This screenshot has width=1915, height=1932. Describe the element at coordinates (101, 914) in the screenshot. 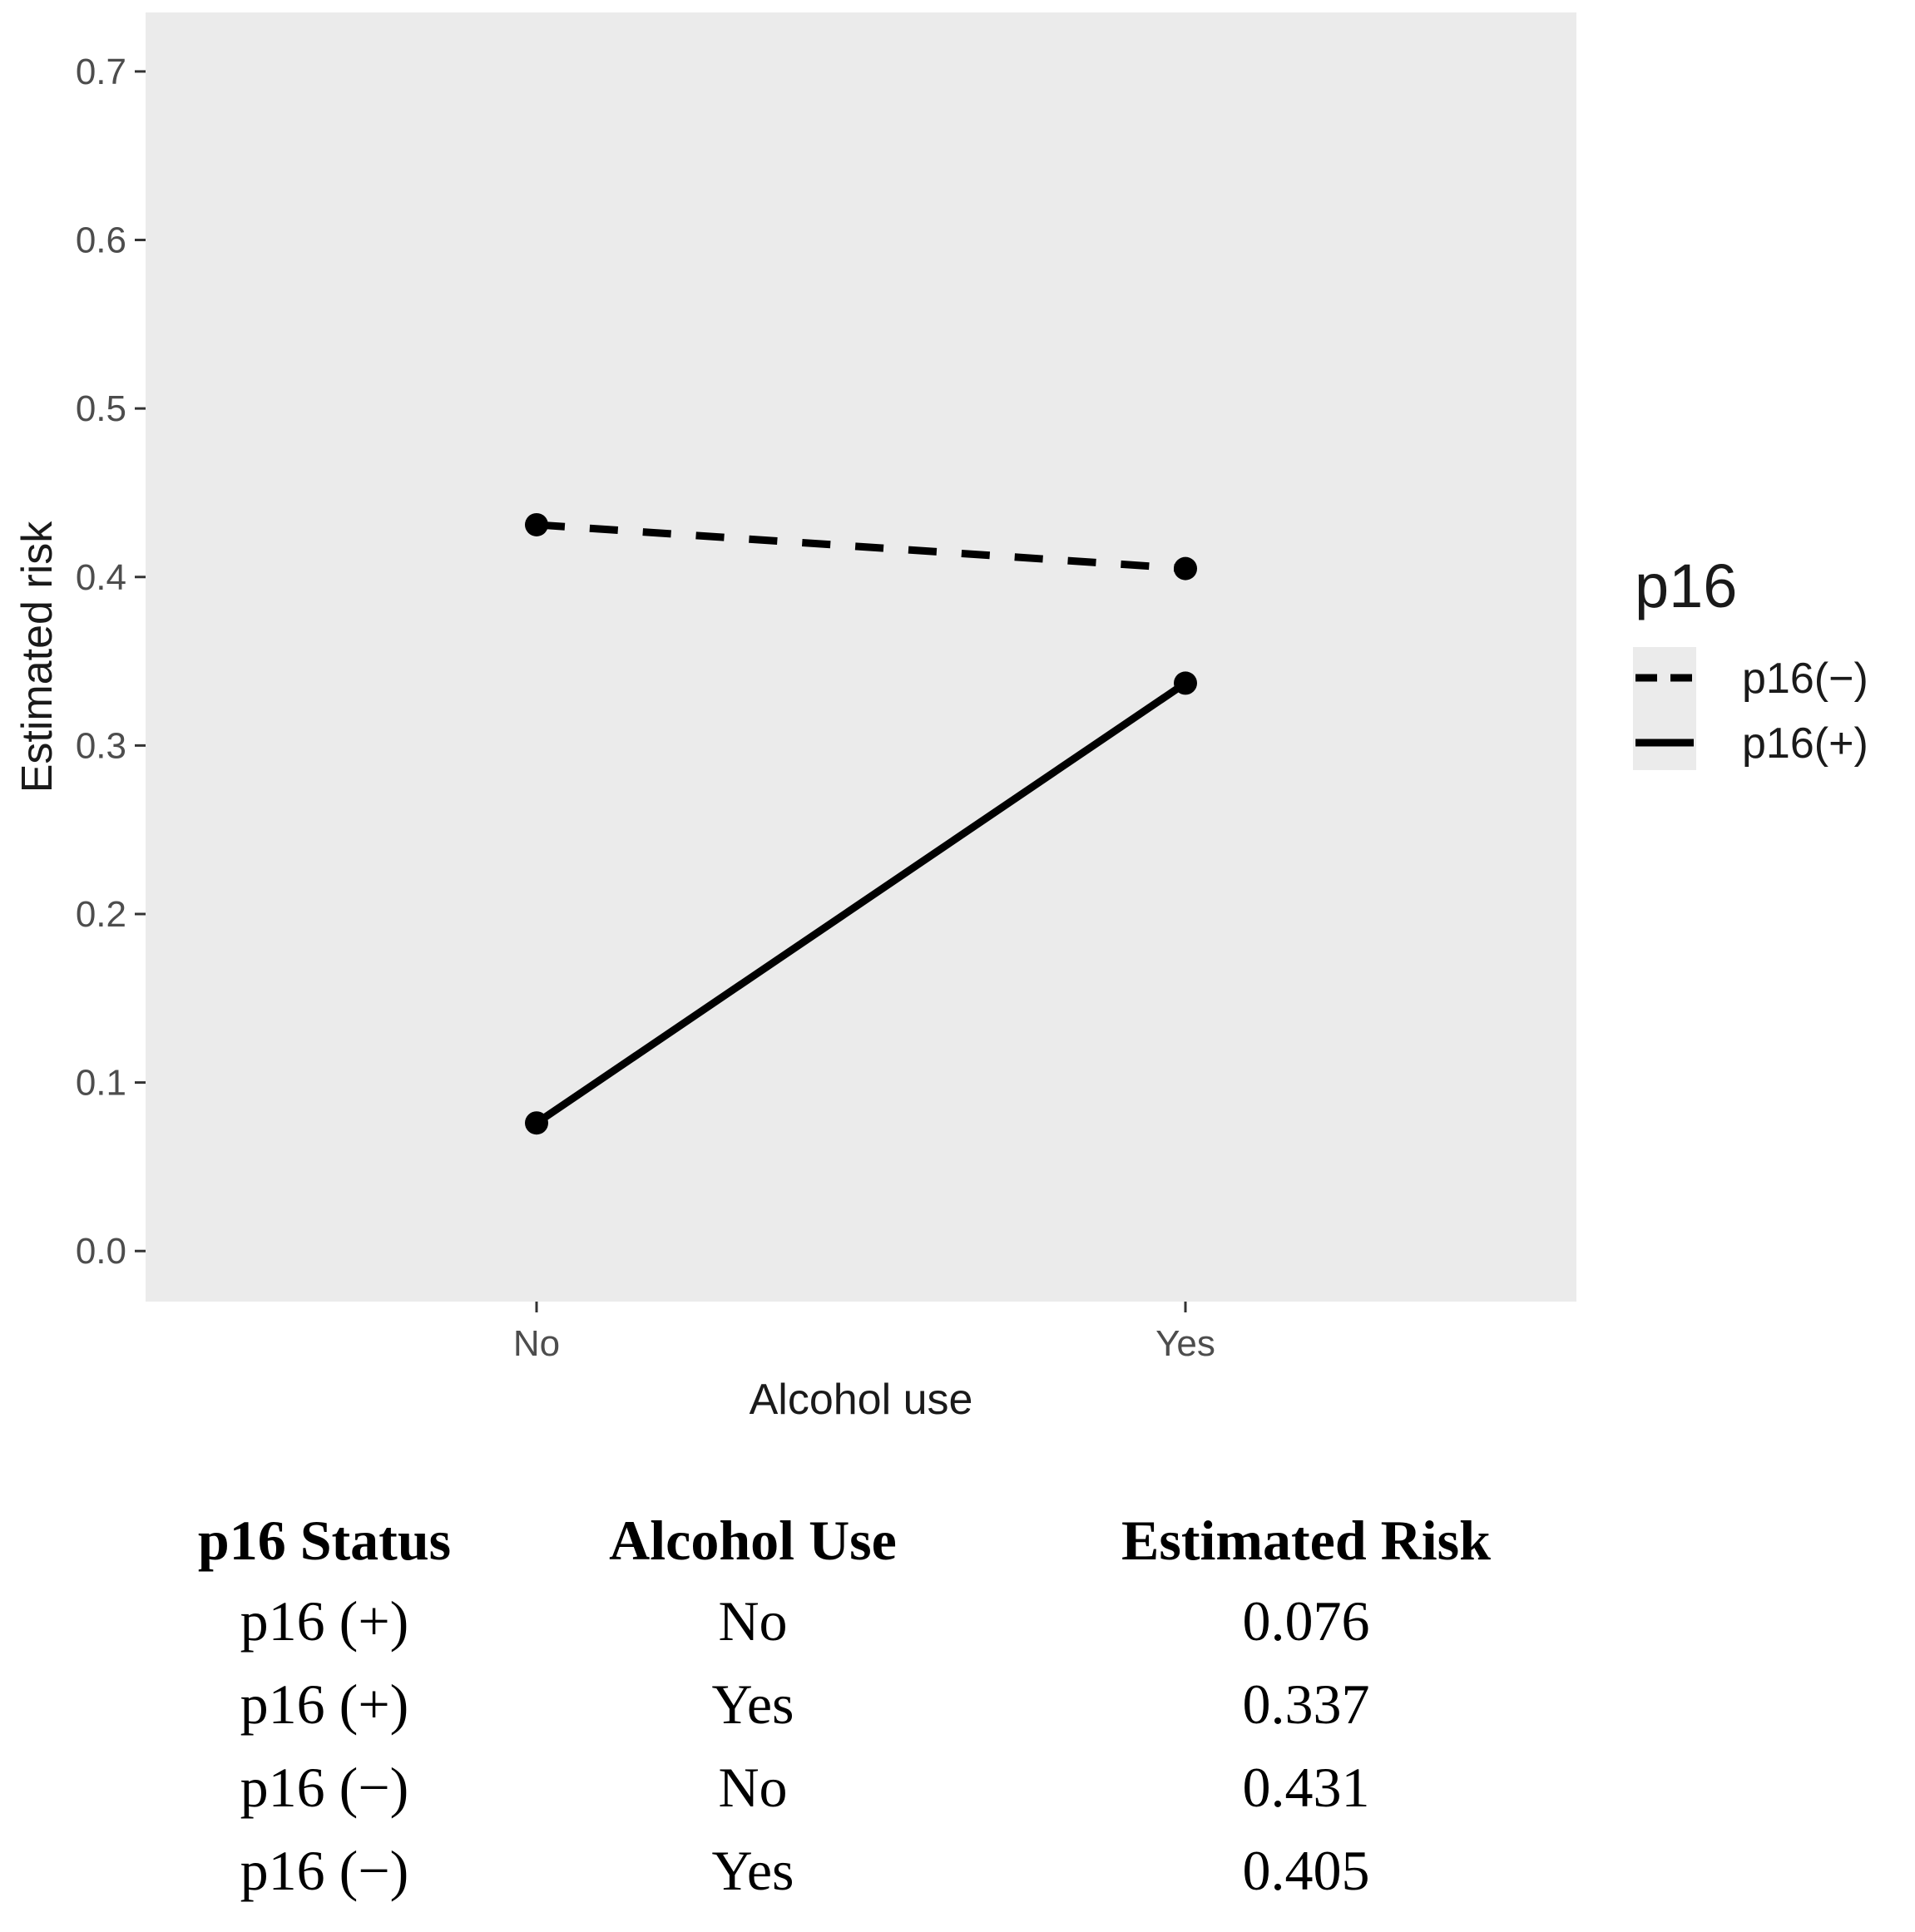

I see `y-tick-label: 0.2` at that location.